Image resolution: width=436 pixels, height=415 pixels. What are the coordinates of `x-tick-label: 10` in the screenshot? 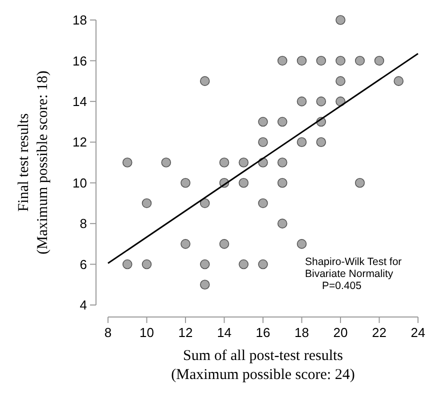 It's located at (147, 332).